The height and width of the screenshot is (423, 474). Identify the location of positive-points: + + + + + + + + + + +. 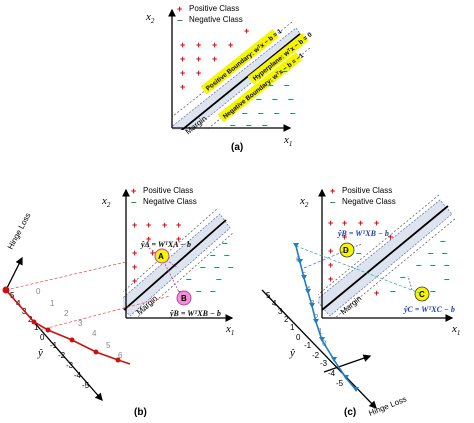
(214, 59).